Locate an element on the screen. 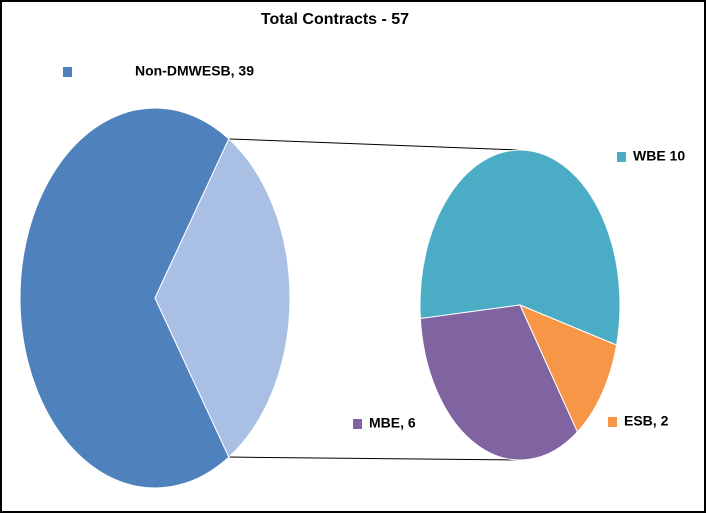 The height and width of the screenshot is (513, 706). other-slice is located at coordinates (222, 298).